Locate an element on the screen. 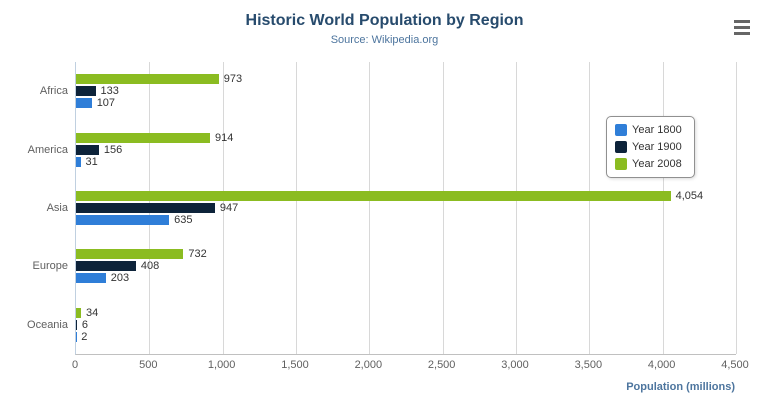  bar-value-label: 6 is located at coordinates (84, 324).